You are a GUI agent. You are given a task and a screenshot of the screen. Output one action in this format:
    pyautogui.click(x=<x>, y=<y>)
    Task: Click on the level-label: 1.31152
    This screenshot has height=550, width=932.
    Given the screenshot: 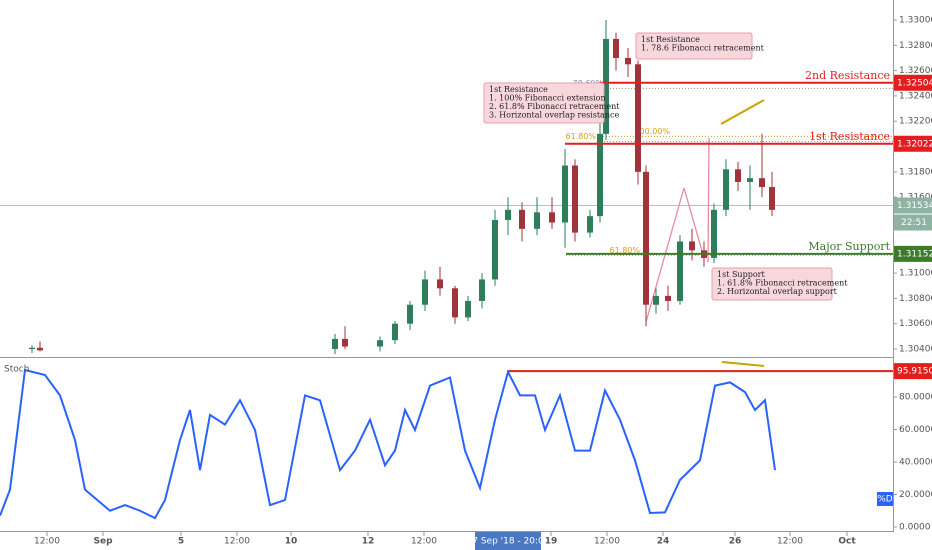 What is the action you would take?
    pyautogui.click(x=914, y=254)
    